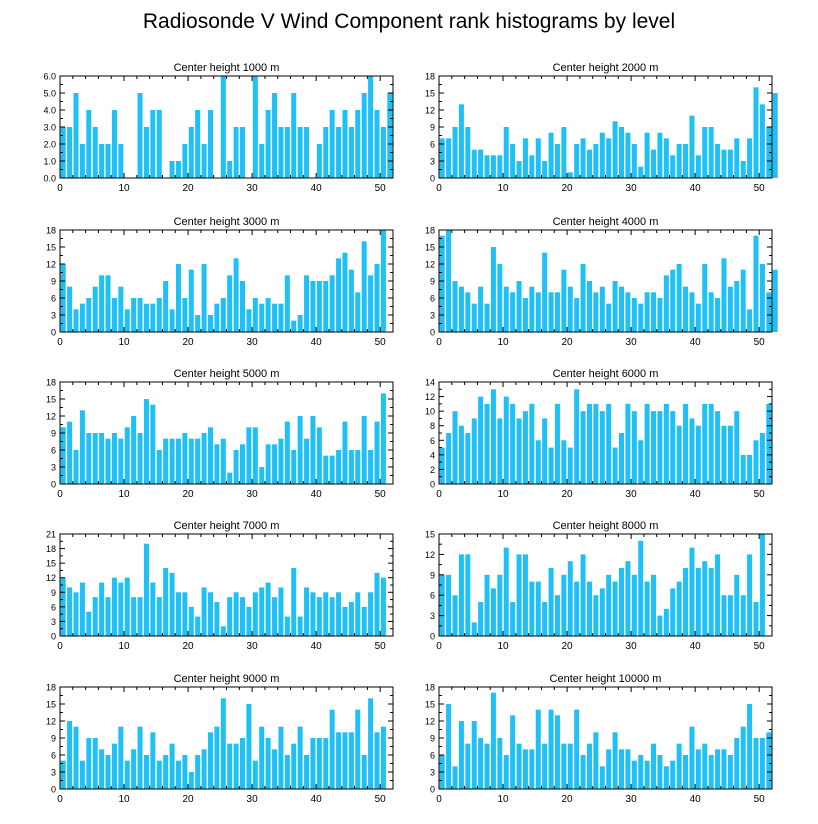  What do you see at coordinates (317, 799) in the screenshot?
I see `x-tick-label: 40` at bounding box center [317, 799].